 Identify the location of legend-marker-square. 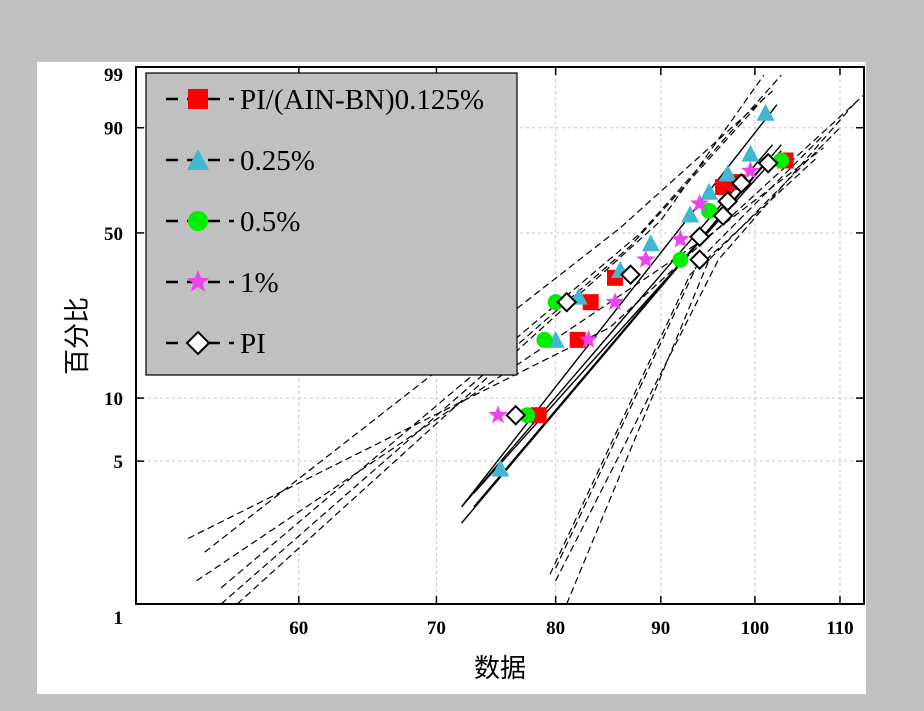
(198, 99).